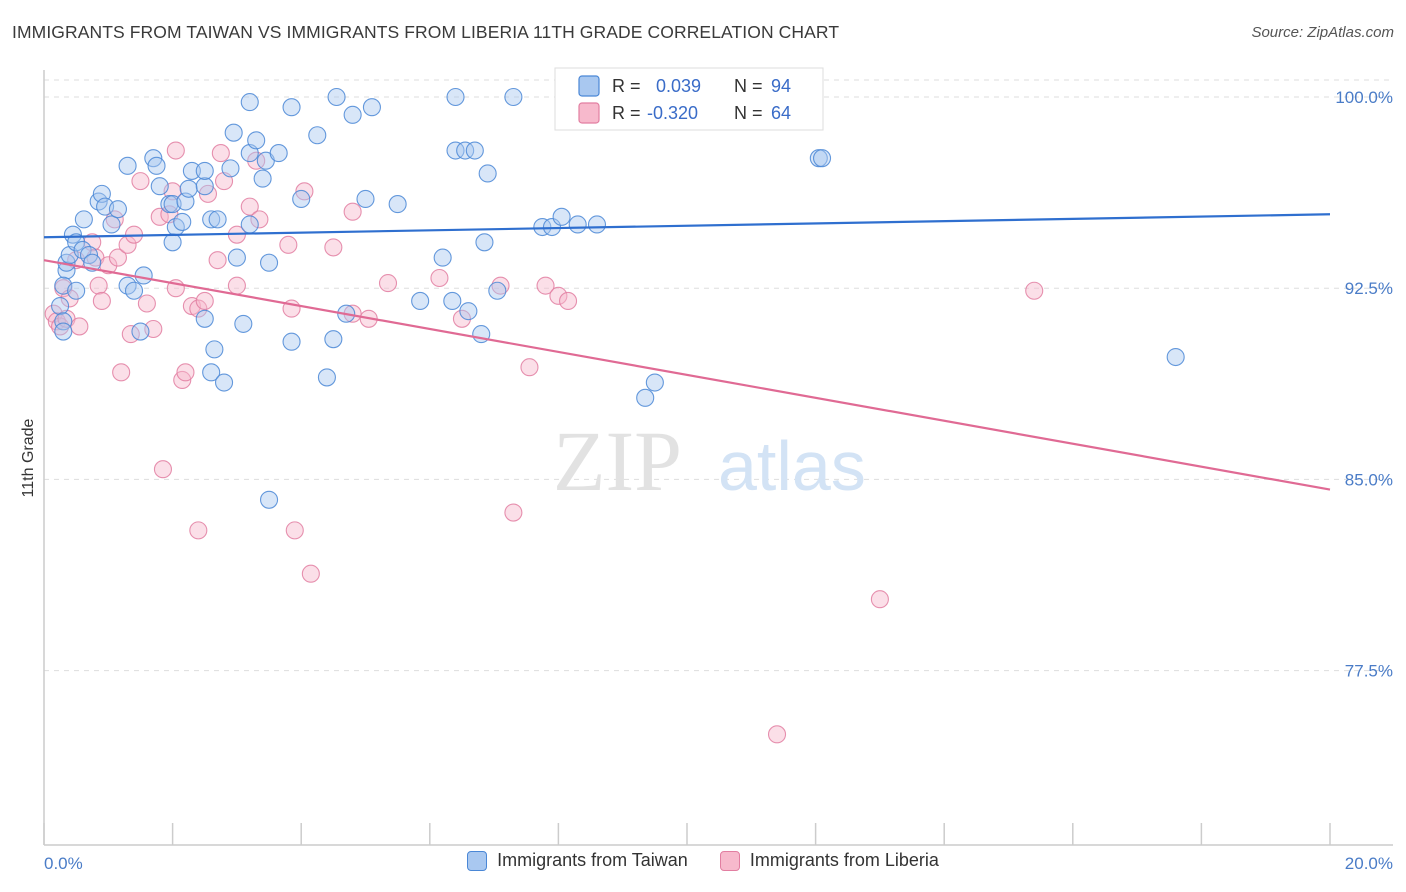 The image size is (1406, 892). What do you see at coordinates (687, 834) in the screenshot?
I see `x-axis-ticks` at bounding box center [687, 834].